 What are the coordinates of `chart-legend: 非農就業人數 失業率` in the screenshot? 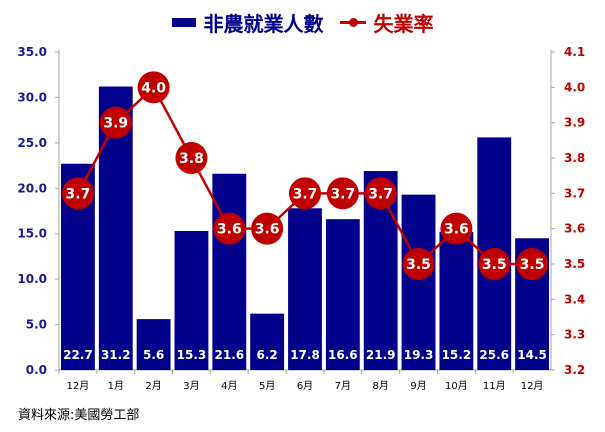 It's located at (302, 22).